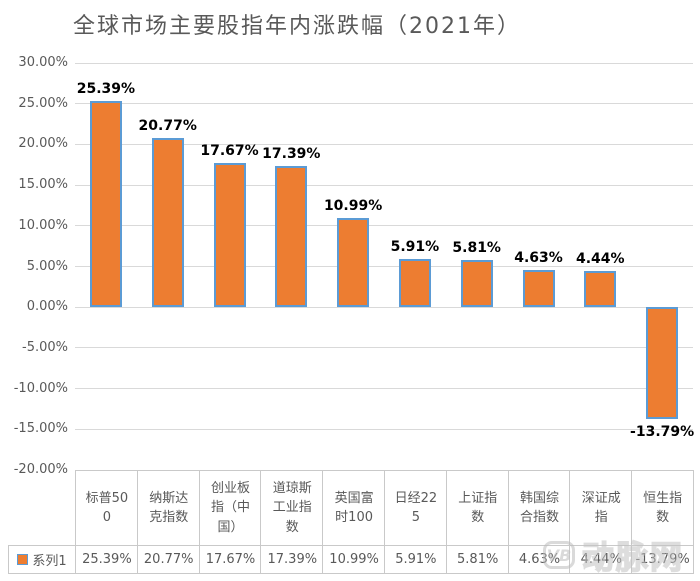 This screenshot has width=700, height=581. Describe the element at coordinates (477, 507) in the screenshot. I see `category-cell: 上证指数` at that location.